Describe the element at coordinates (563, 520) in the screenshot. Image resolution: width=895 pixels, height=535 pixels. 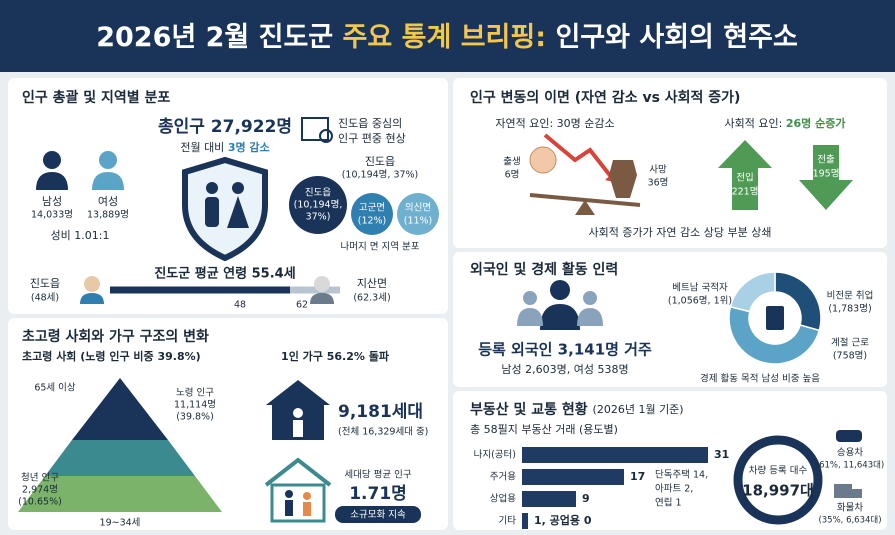
I see `bar-value: 1, 공업용 0` at that location.